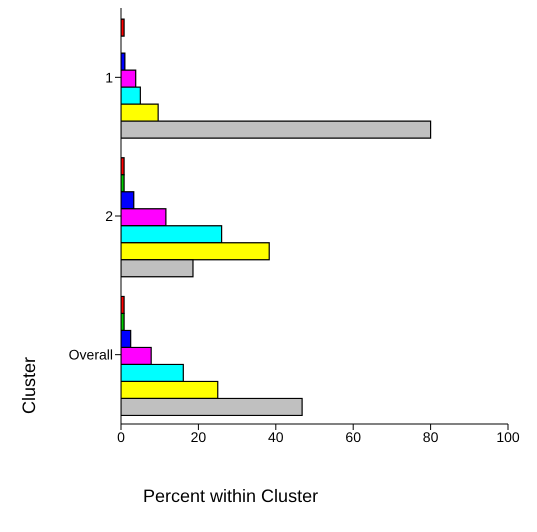  What do you see at coordinates (508, 436) in the screenshot?
I see `x-tick-label: 100` at bounding box center [508, 436].